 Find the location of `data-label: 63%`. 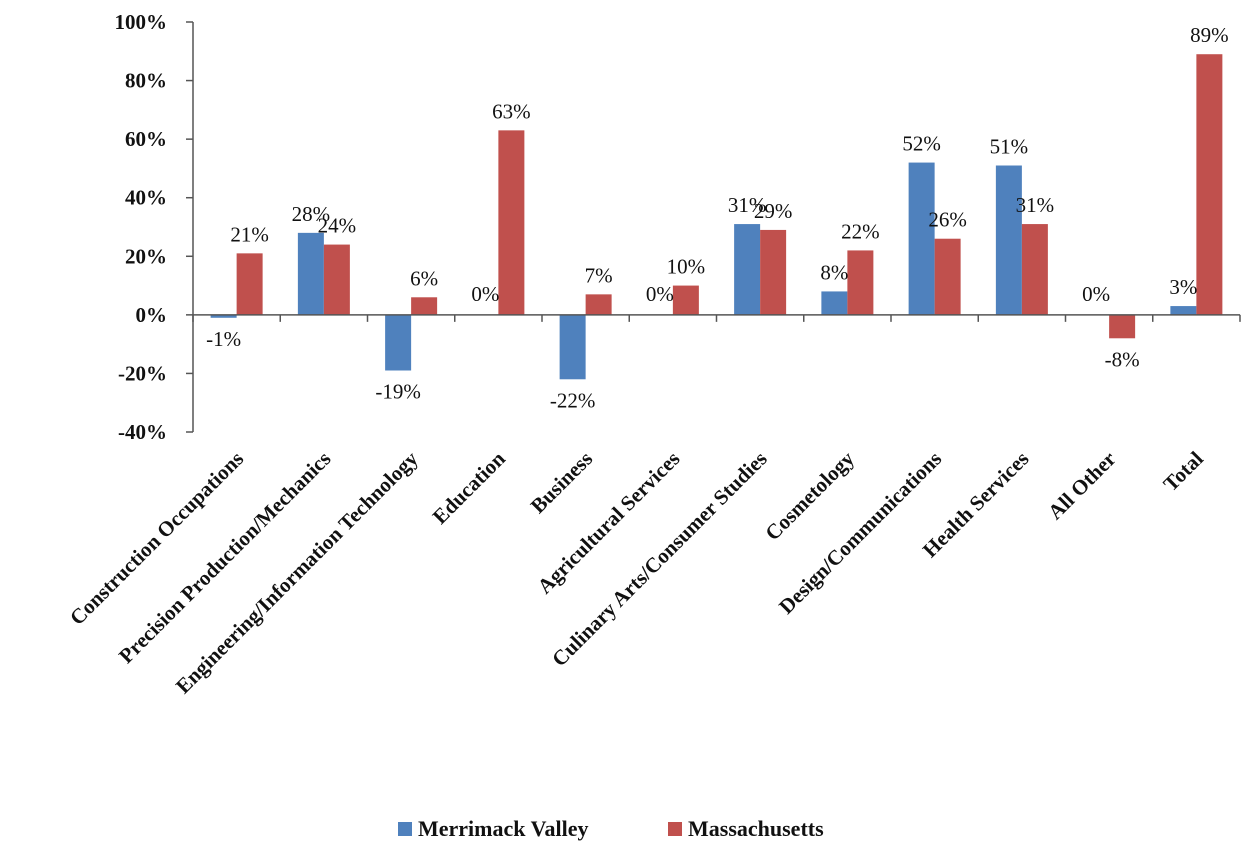

data-label: 63% is located at coordinates (511, 111).